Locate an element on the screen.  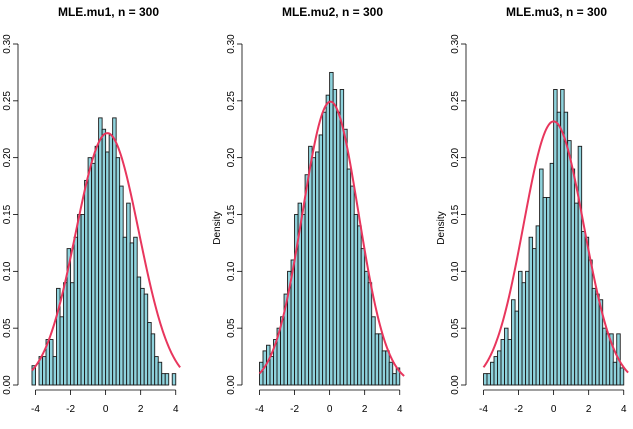
chart-title: MLE.mu2, n = 300 is located at coordinates (332, 12).